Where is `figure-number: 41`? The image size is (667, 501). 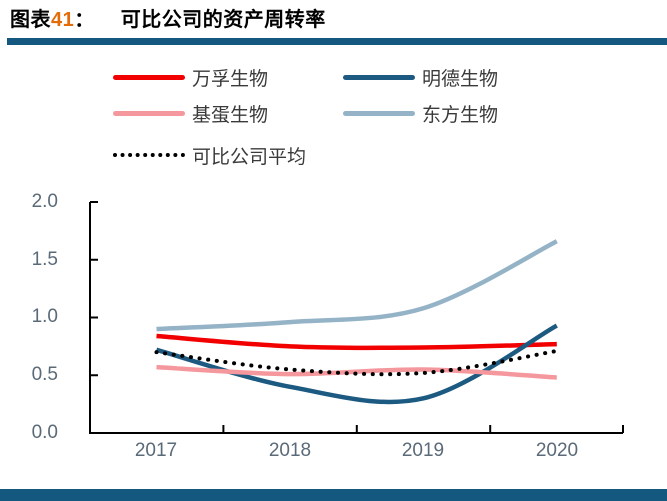
figure-number: 41 is located at coordinates (63, 20).